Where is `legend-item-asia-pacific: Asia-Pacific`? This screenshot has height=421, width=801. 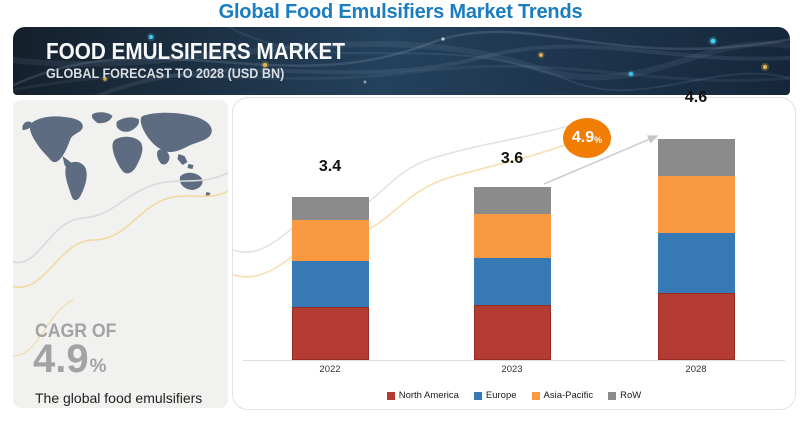 legend-item-asia-pacific: Asia-Pacific is located at coordinates (562, 395).